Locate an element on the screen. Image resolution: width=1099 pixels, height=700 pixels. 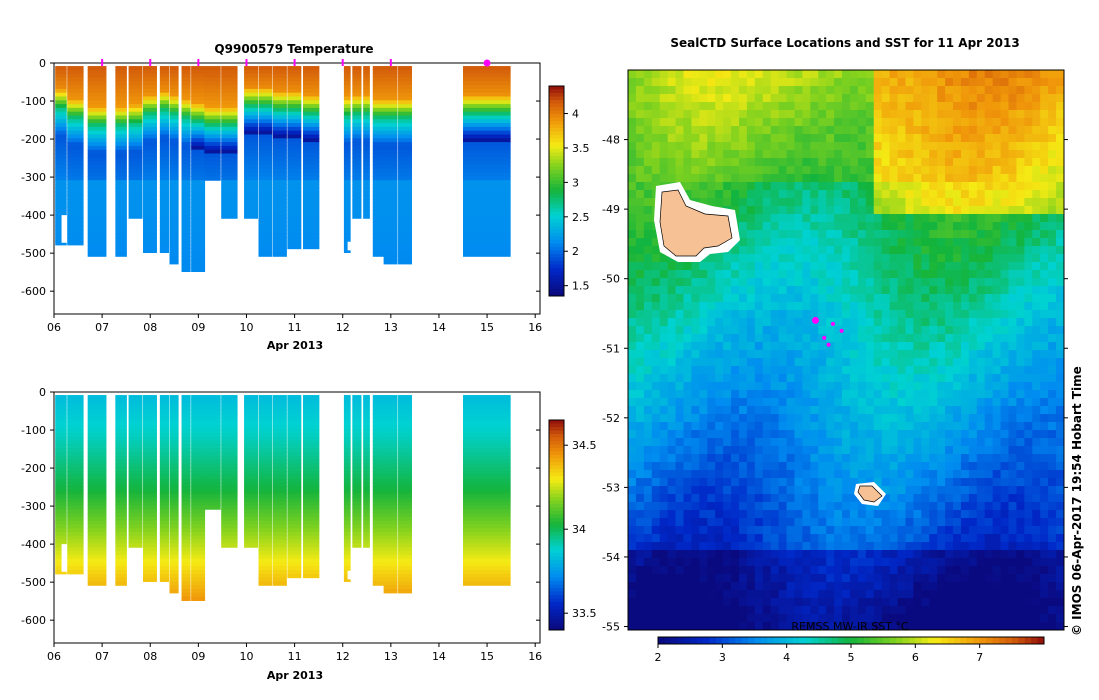
temperature-colorbar-swatch is located at coordinates (556, 112).